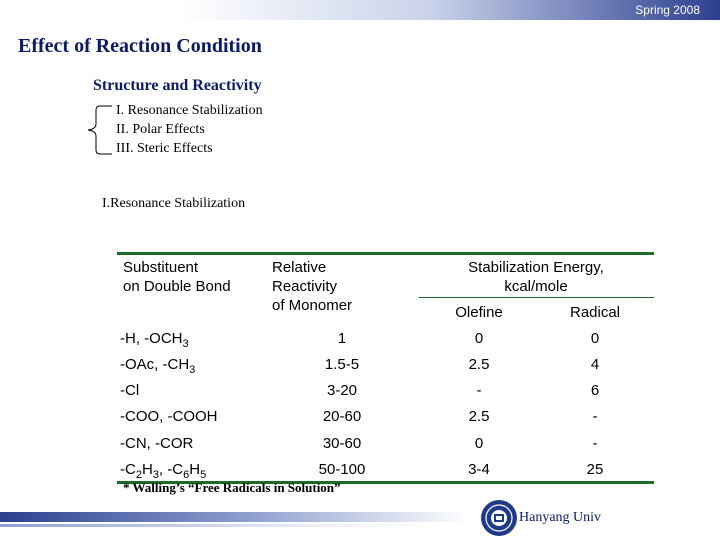  Describe the element at coordinates (342, 443) in the screenshot. I see `reactivity-cell: 30-60` at that location.